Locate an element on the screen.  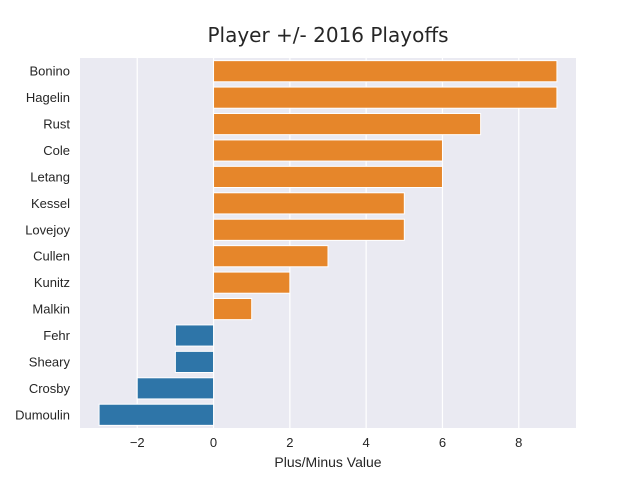
x-tick-label: −2 is located at coordinates (137, 442).